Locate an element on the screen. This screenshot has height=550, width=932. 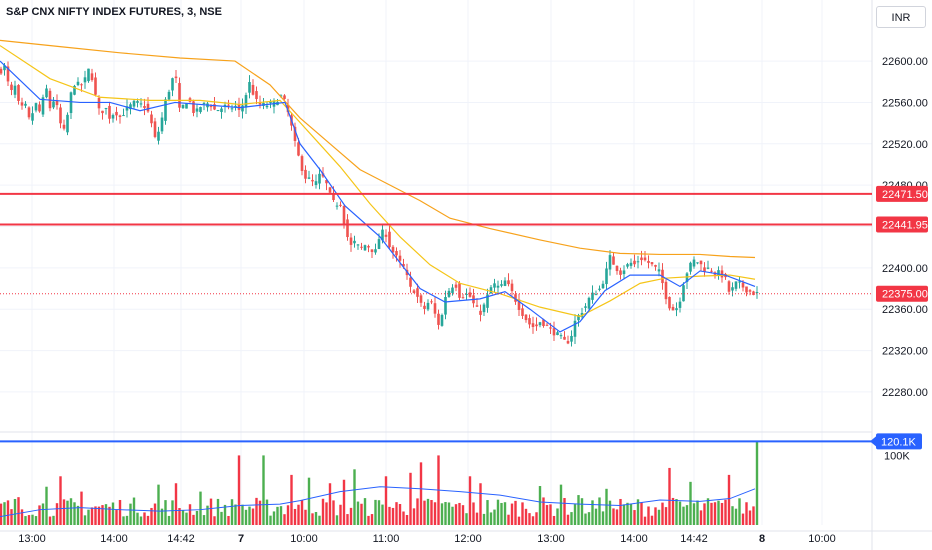
currency-button: INR is located at coordinates (901, 17).